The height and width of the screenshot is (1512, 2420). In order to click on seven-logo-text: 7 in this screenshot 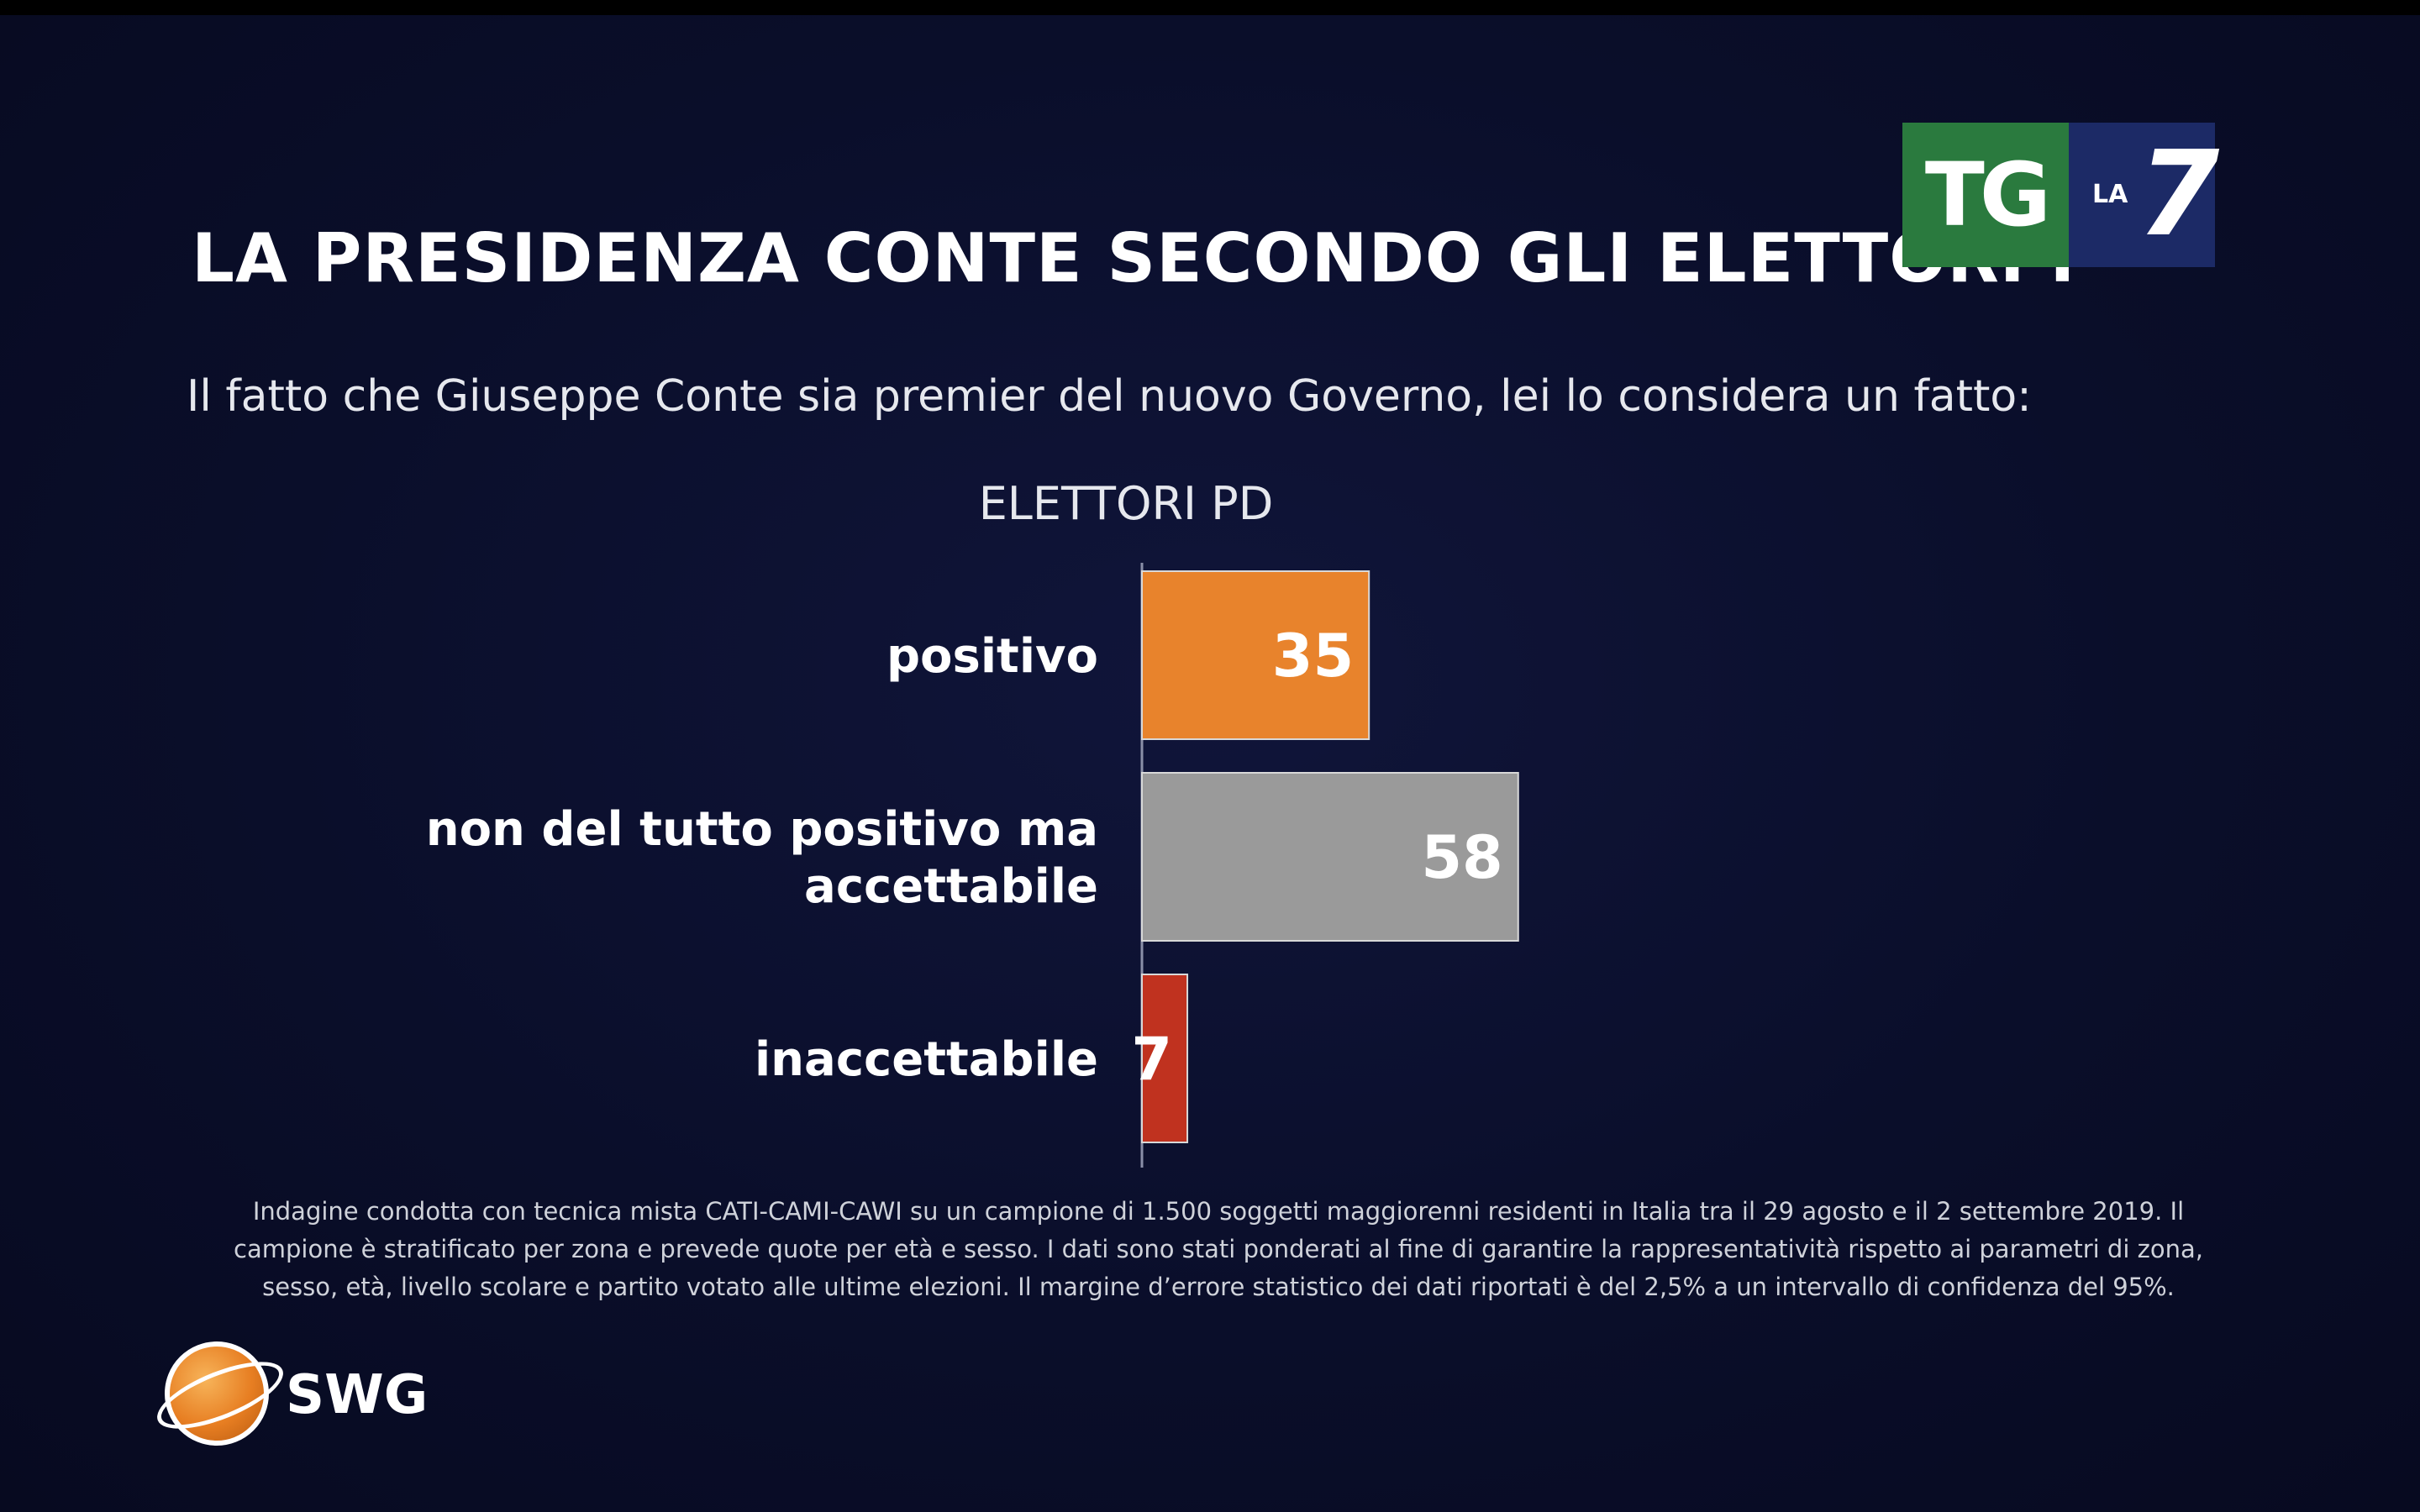, I will do `click(2179, 194)`.